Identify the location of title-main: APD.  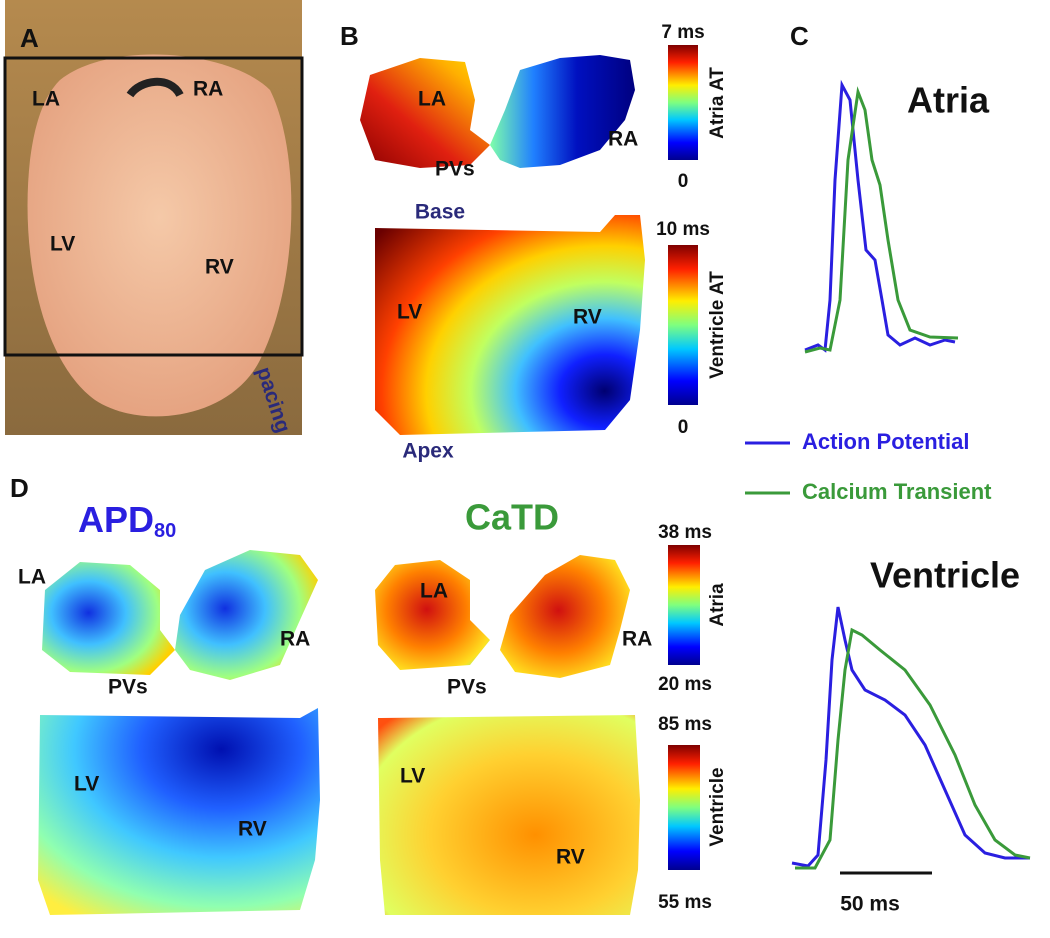
(116, 519).